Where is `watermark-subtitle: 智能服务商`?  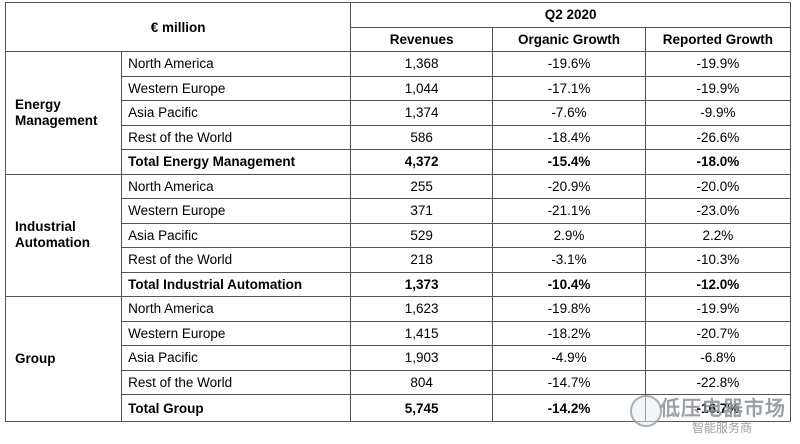
watermark-subtitle: 智能服务商 is located at coordinates (722, 428).